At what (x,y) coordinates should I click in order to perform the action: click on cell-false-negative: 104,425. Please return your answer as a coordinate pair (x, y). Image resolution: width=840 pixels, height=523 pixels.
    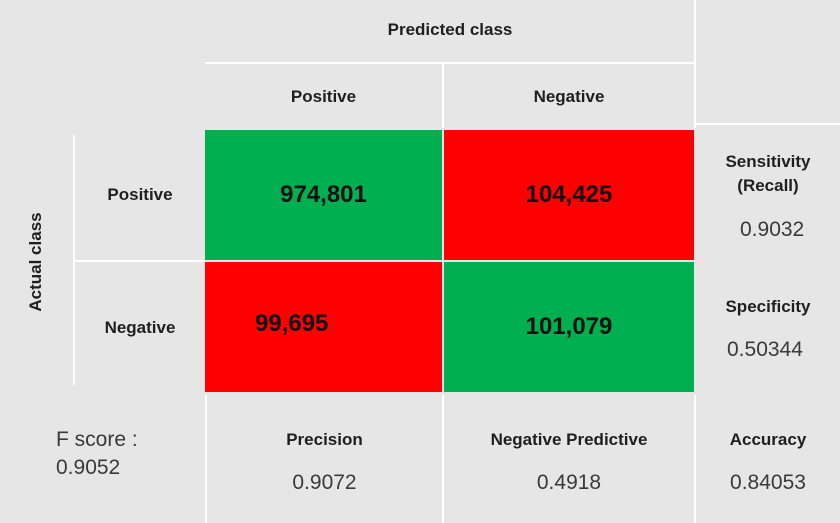
    Looking at the image, I should click on (569, 195).